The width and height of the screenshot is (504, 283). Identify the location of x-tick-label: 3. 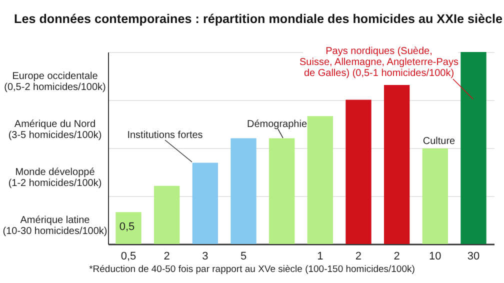
(205, 256).